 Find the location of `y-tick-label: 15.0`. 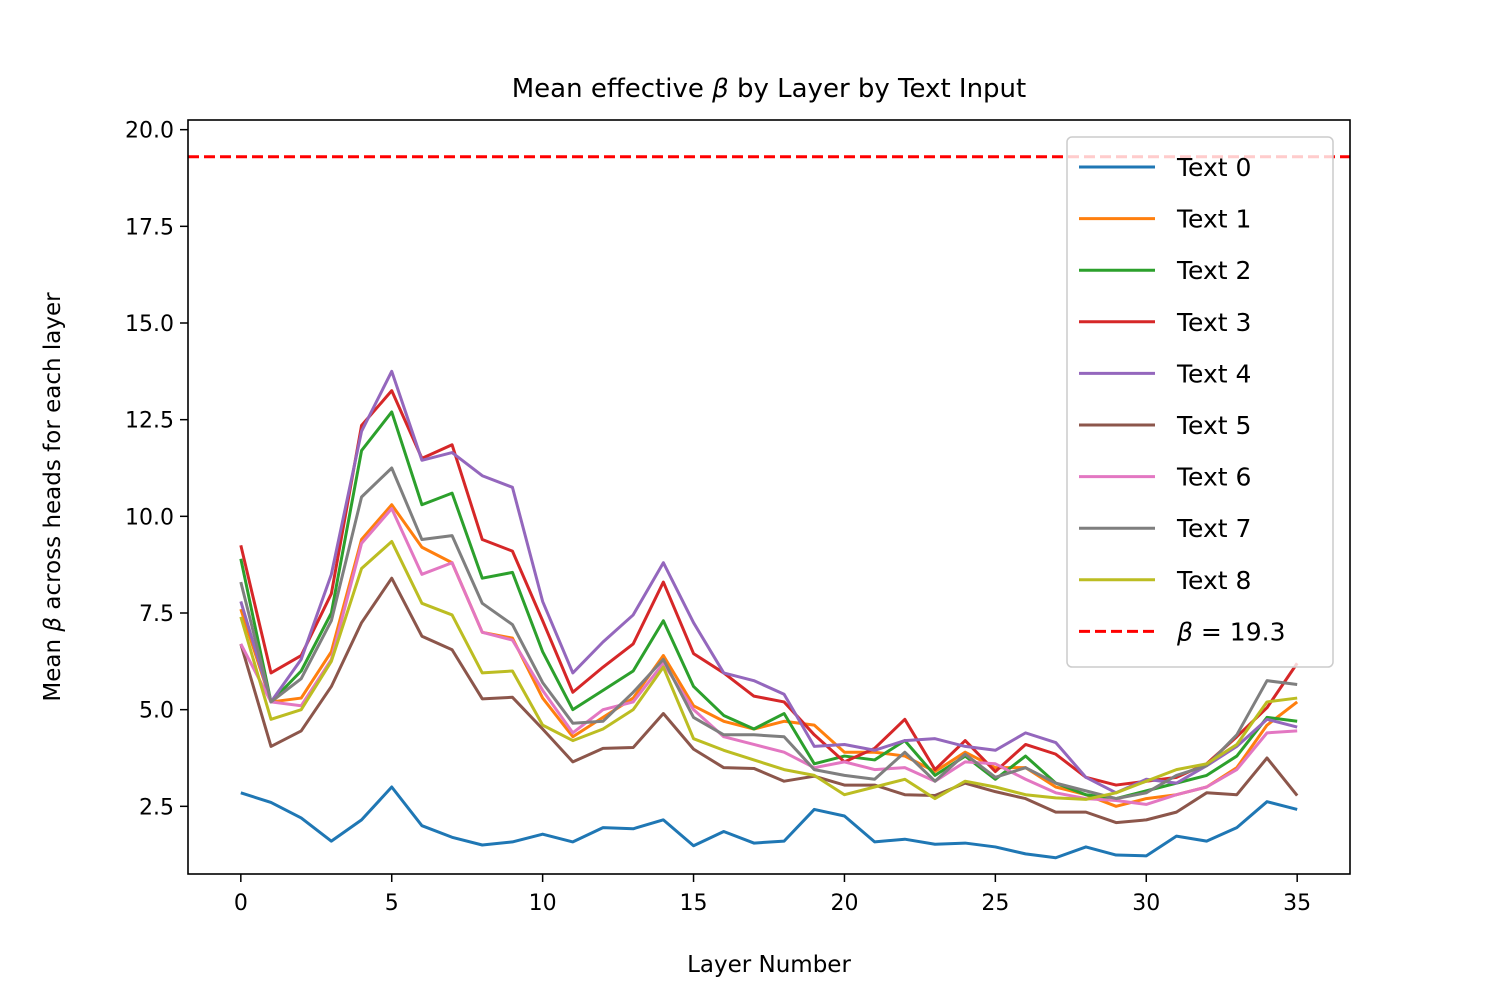

y-tick-label: 15.0 is located at coordinates (149, 324).